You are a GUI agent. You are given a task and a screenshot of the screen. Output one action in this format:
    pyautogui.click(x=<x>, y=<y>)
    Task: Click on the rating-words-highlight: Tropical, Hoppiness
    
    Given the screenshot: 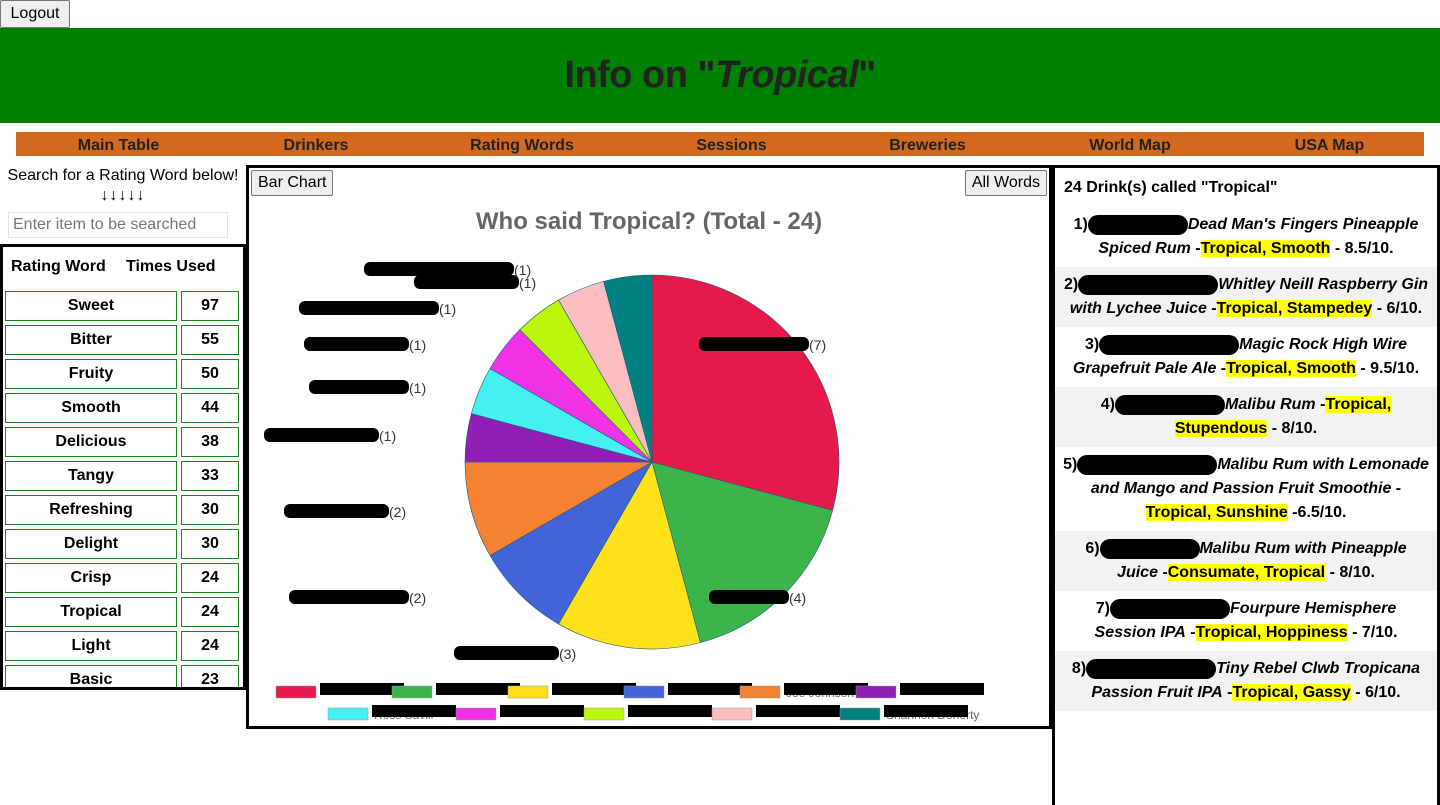 What is the action you would take?
    pyautogui.click(x=1271, y=632)
    